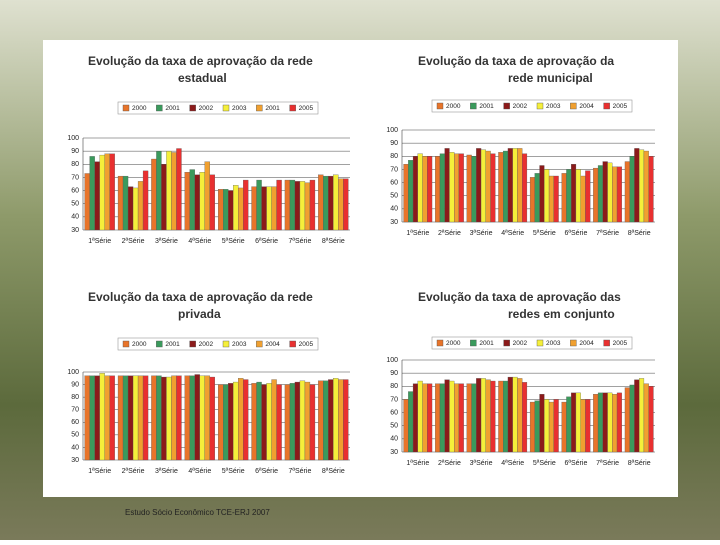 Image resolution: width=720 pixels, height=545 pixels. I want to click on chart-title: Evolução da taxa de aprovação das, so click(519, 297).